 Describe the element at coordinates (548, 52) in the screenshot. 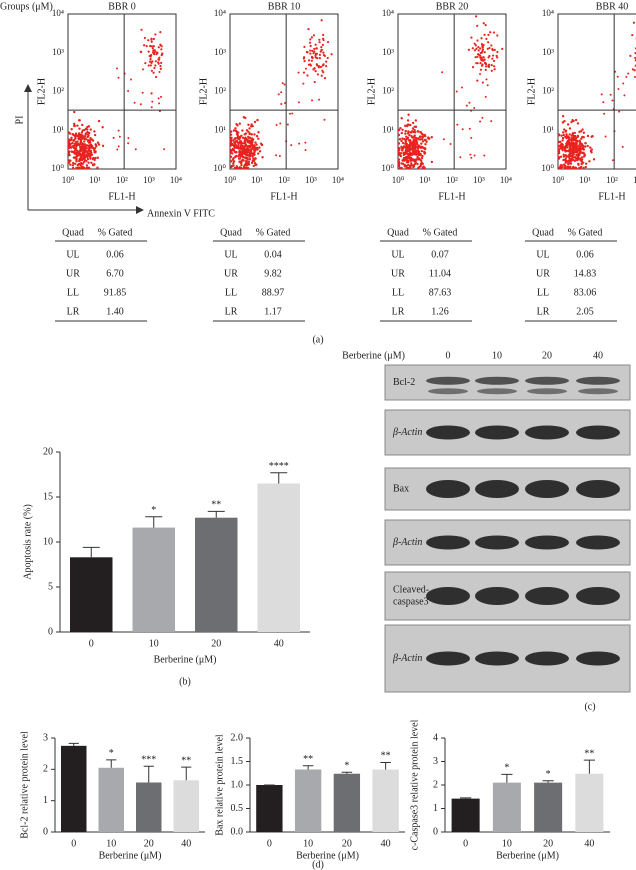

I see `y-tick-label: 10³` at that location.